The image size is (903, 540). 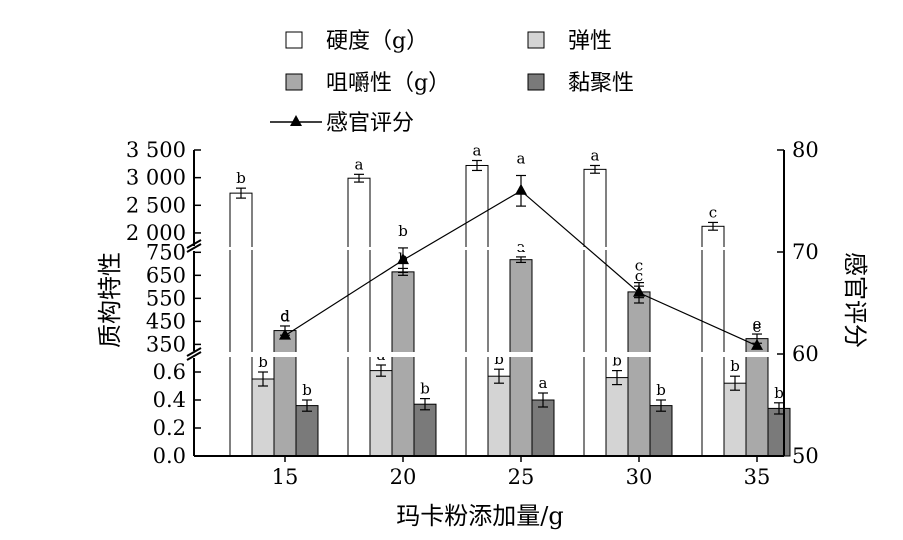 What do you see at coordinates (489, 248) in the screenshot?
I see `break-band-upper` at bounding box center [489, 248].